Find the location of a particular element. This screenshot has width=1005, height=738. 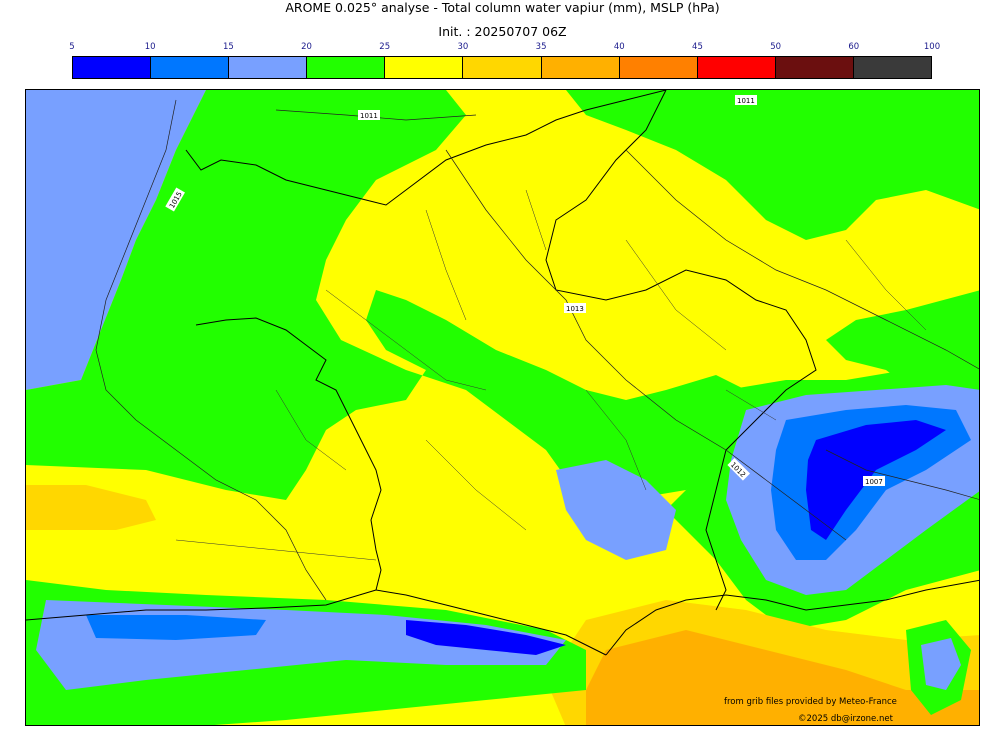

alps-deep-blue-region is located at coordinates (876, 480).